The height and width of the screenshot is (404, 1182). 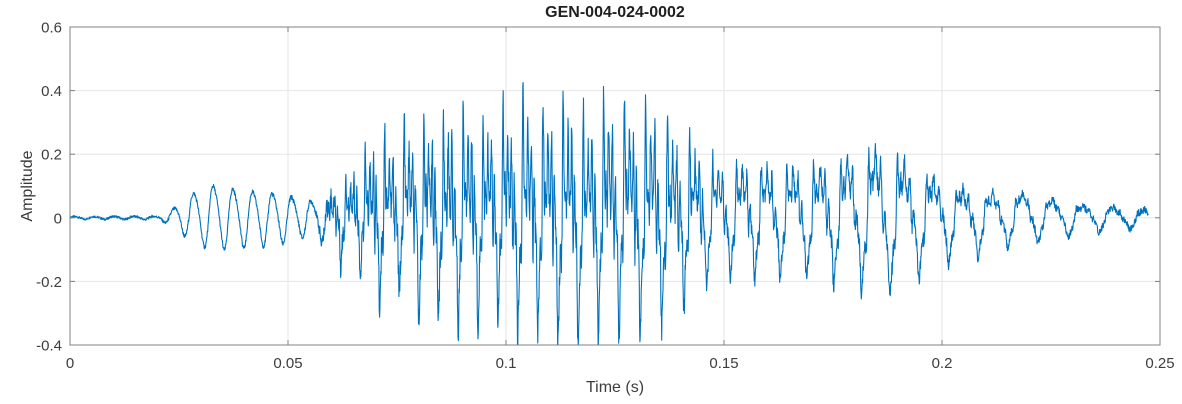 I want to click on y-tick-label: -0.4, so click(x=49, y=346).